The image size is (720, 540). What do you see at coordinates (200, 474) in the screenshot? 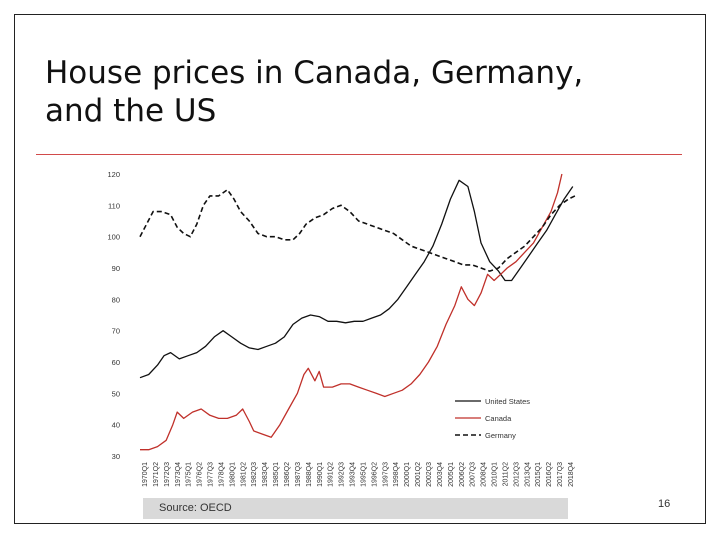
I see `x-tick-label: 1976Q2` at bounding box center [200, 474].